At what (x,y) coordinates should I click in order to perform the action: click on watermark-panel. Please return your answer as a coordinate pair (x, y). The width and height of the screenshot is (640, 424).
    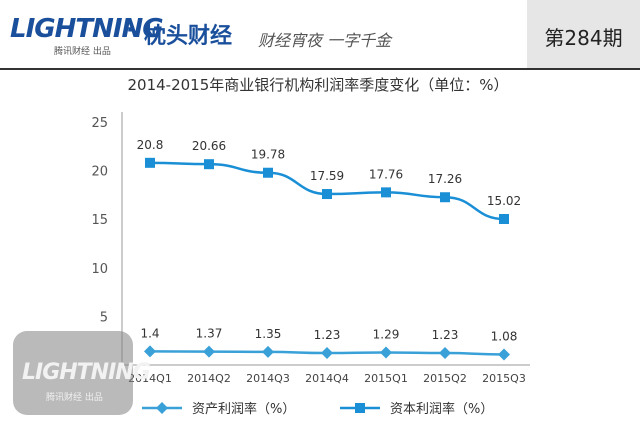
    Looking at the image, I should click on (73, 373).